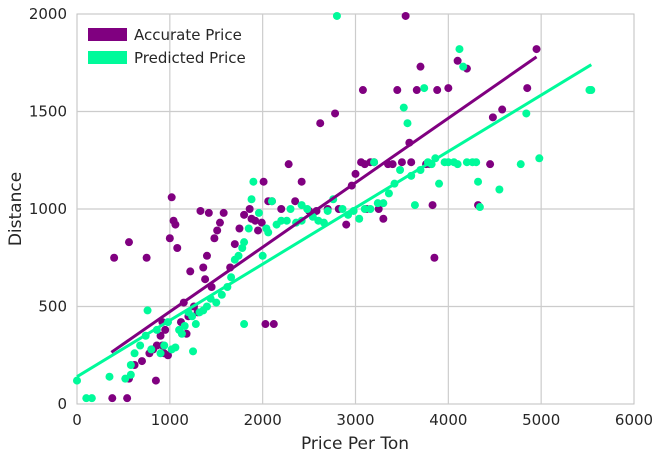 This screenshot has width=658, height=464. I want to click on legend: Accurate Price Predicted Price, so click(167, 46).